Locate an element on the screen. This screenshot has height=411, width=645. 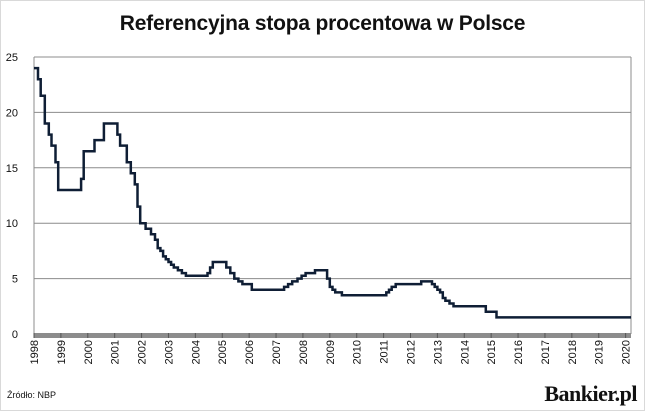
x-tick-label: 2006 is located at coordinates (250, 352).